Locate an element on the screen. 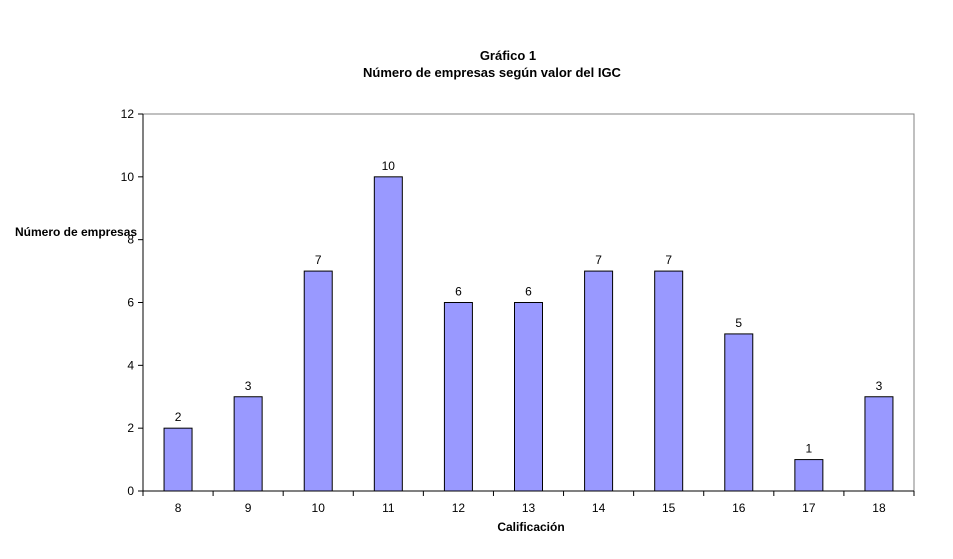 This screenshot has height=559, width=953. data-label: 5 is located at coordinates (738, 323).